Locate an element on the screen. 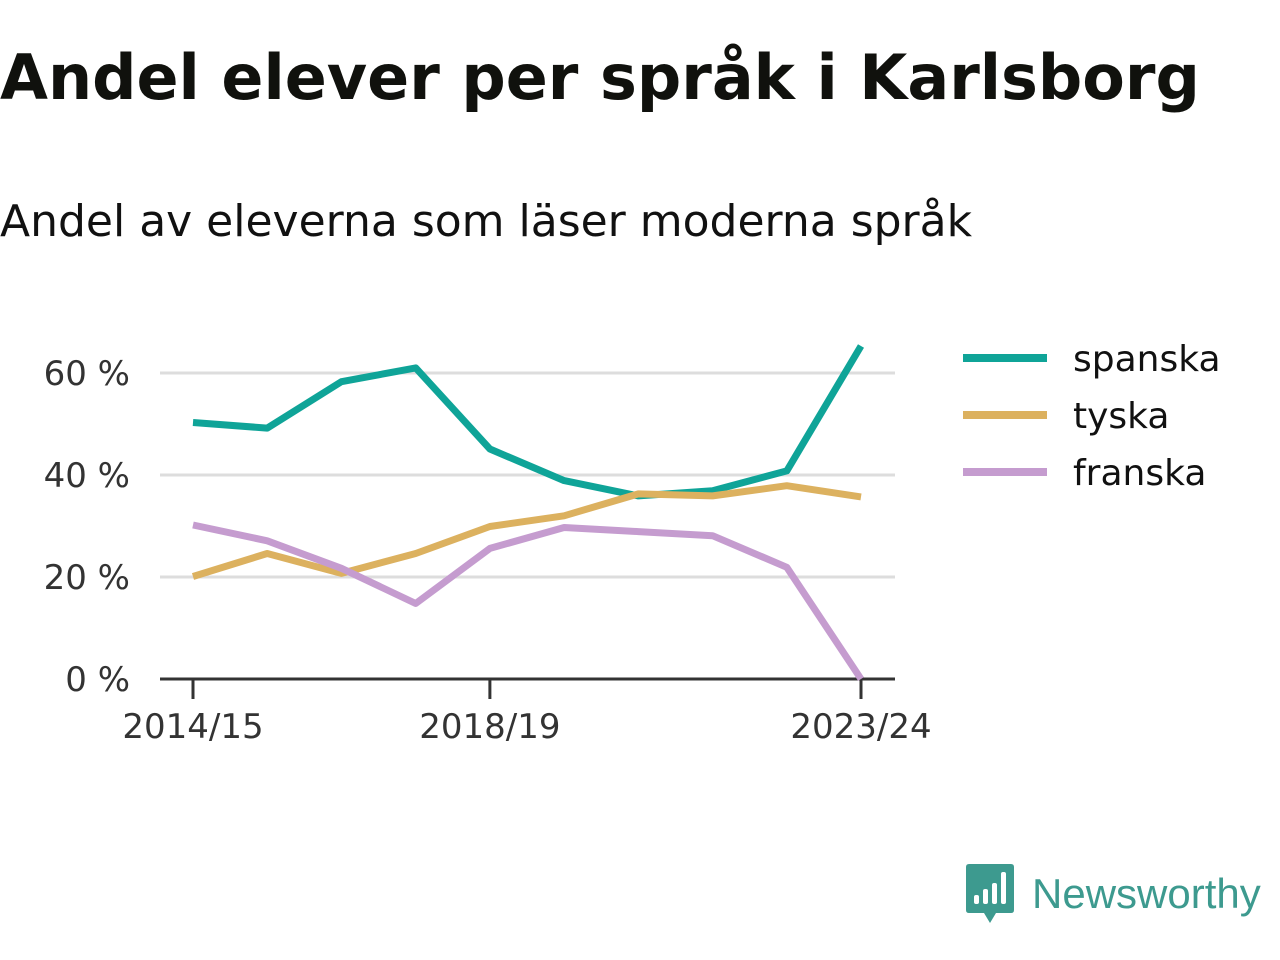  y-tick-label: 40 % is located at coordinates (87, 476).